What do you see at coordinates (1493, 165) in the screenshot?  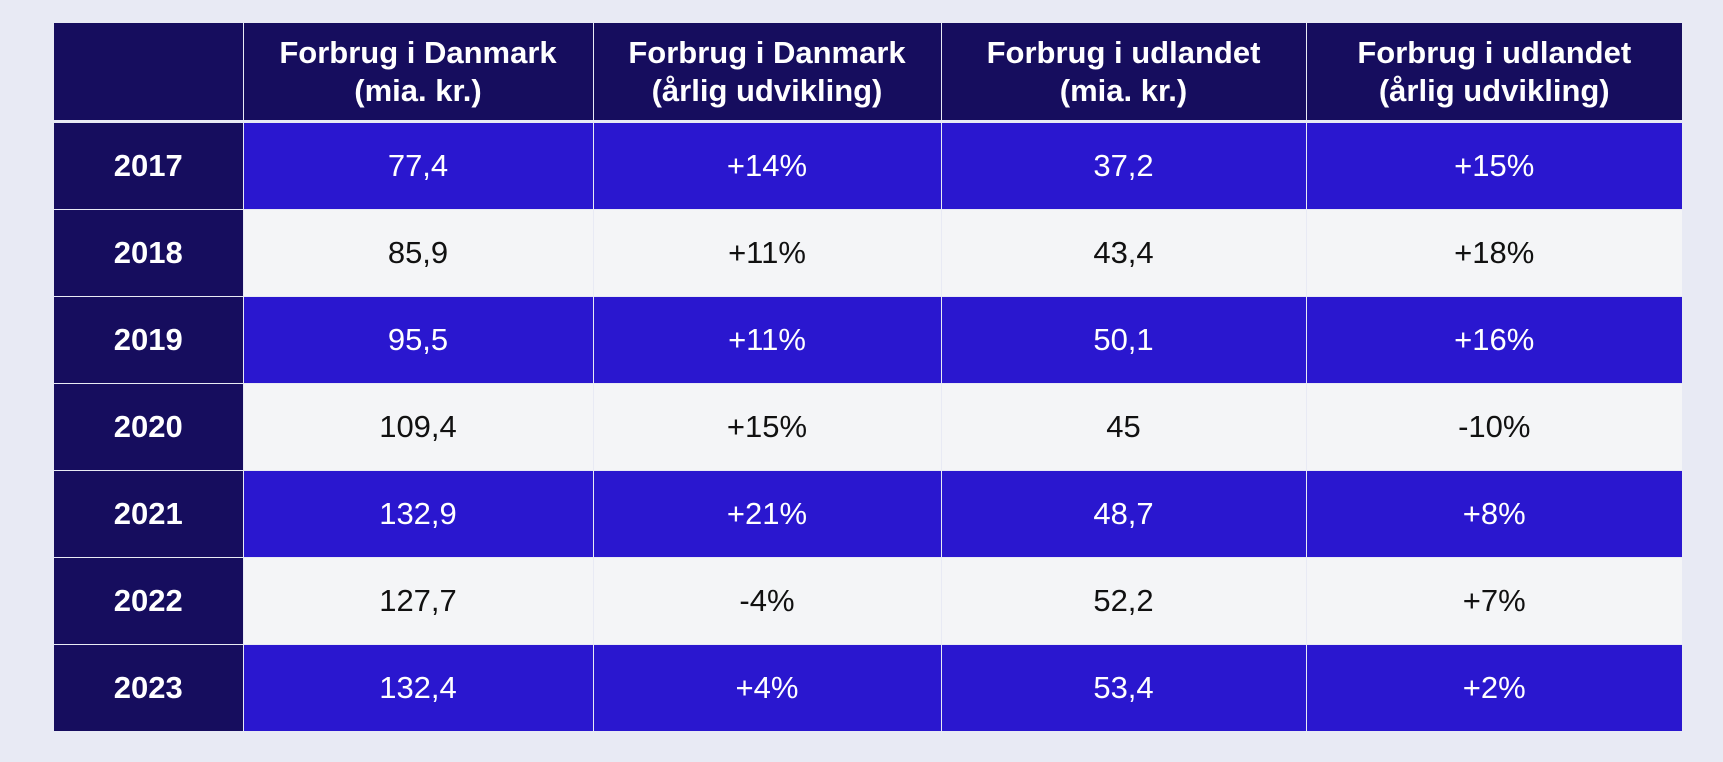 I see `abroad-growth-cell: +15%` at bounding box center [1493, 165].